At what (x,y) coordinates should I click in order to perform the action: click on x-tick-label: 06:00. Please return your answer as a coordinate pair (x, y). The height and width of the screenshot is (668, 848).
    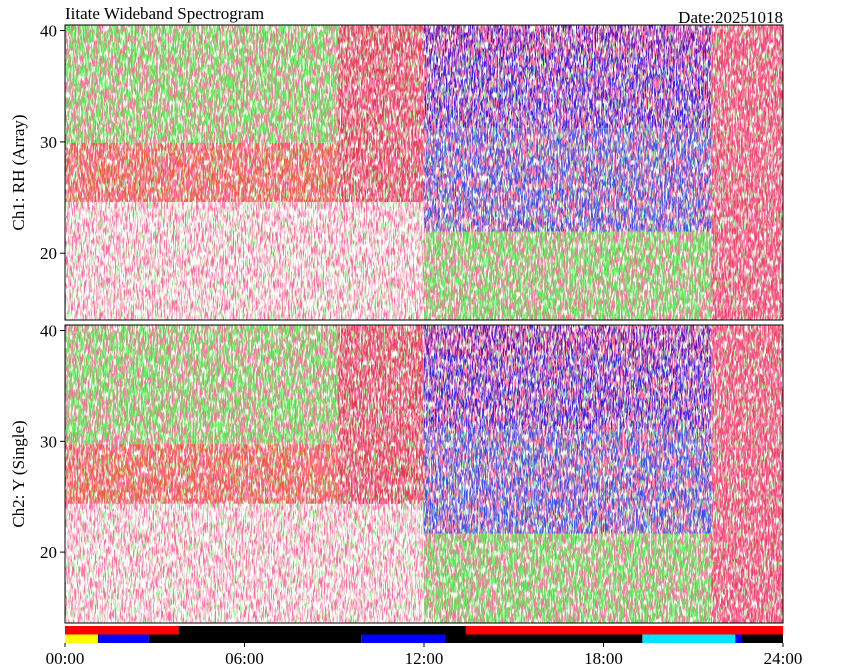
    Looking at the image, I should click on (244, 658).